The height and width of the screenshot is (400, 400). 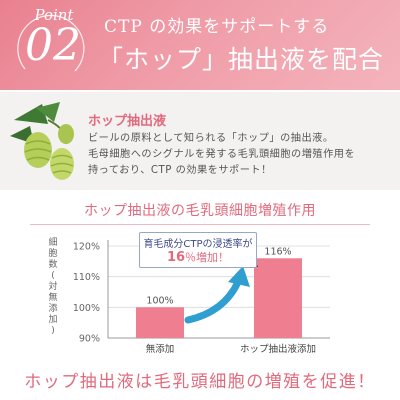 I want to click on info-line: 毛母細胞へのシグナルを発する毛乳頭細胞の増殖作用を, so click(x=222, y=154).